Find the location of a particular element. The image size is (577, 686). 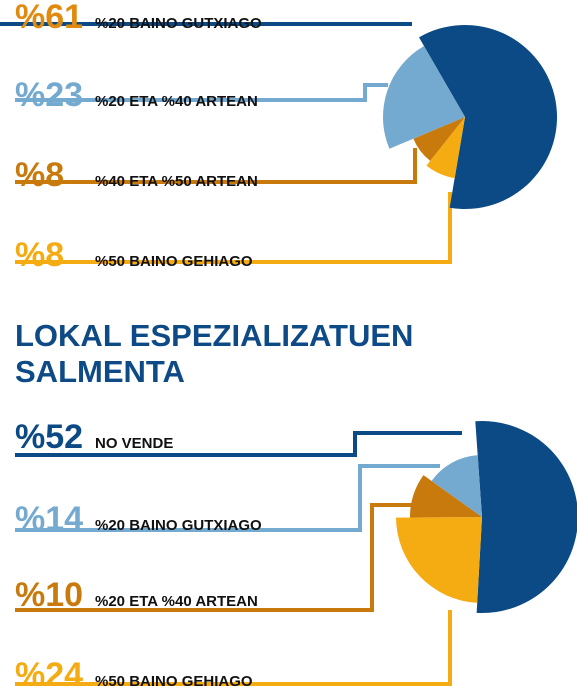

value-label: %52 is located at coordinates (49, 437).